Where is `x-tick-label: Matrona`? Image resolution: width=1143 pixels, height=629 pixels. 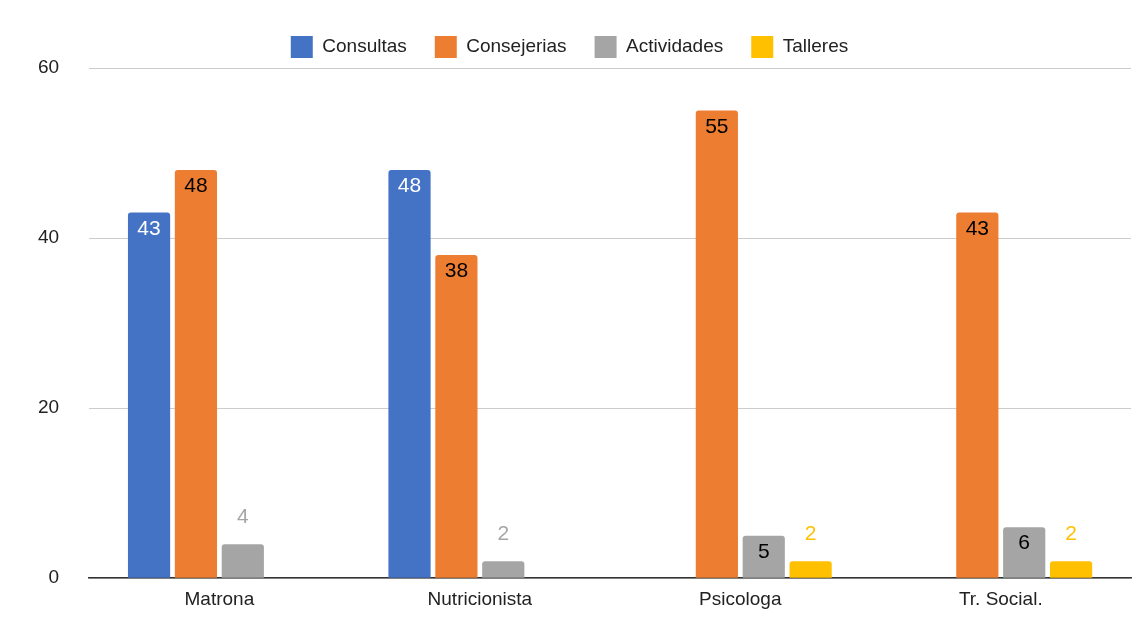 x-tick-label: Matrona is located at coordinates (219, 598).